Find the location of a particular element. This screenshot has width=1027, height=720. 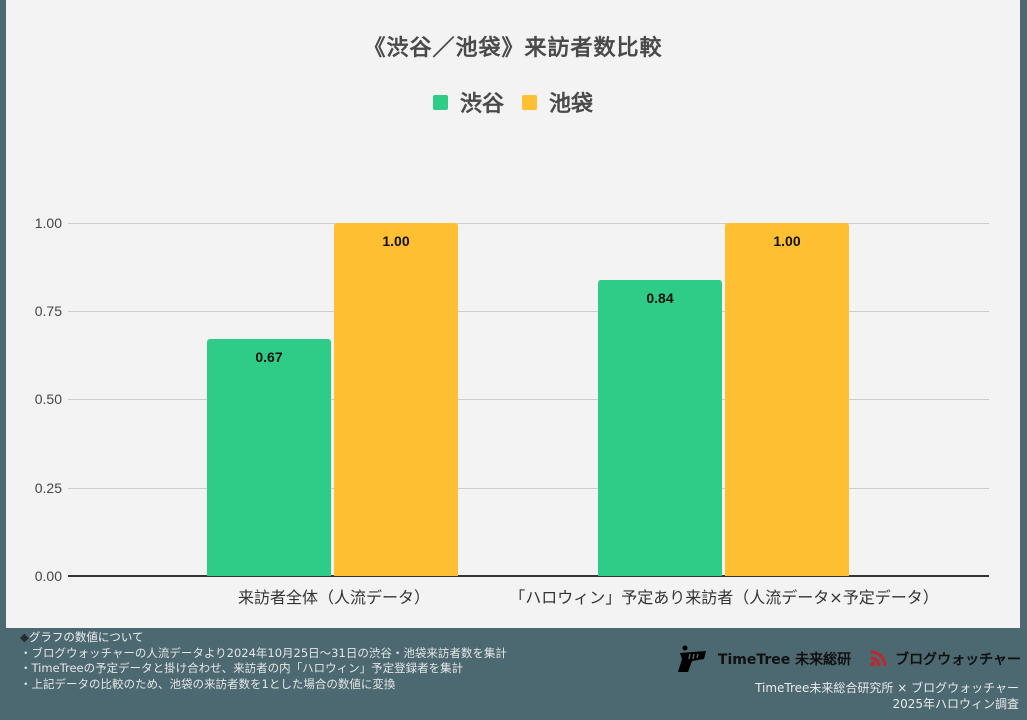

timetree-figure-icon is located at coordinates (691, 658).